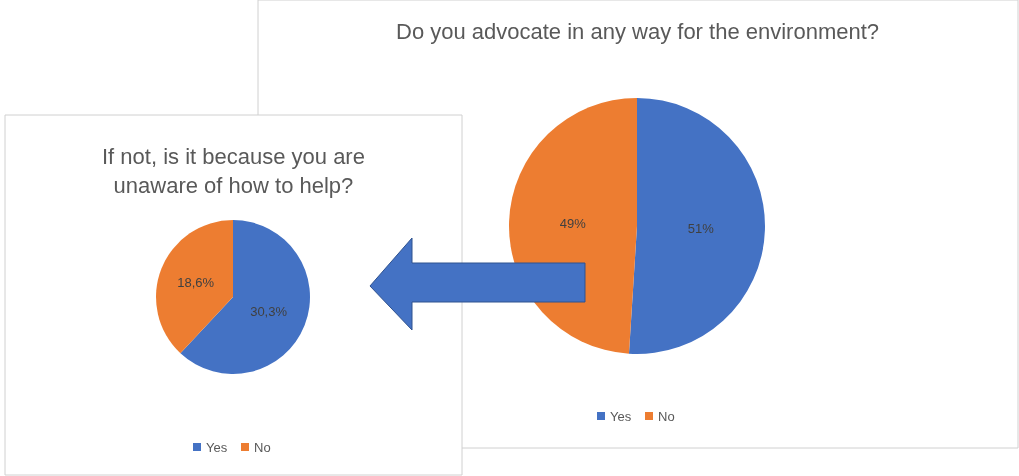 This screenshot has height=476, width=1019. What do you see at coordinates (196, 282) in the screenshot?
I see `data-label: 18,6%` at bounding box center [196, 282].